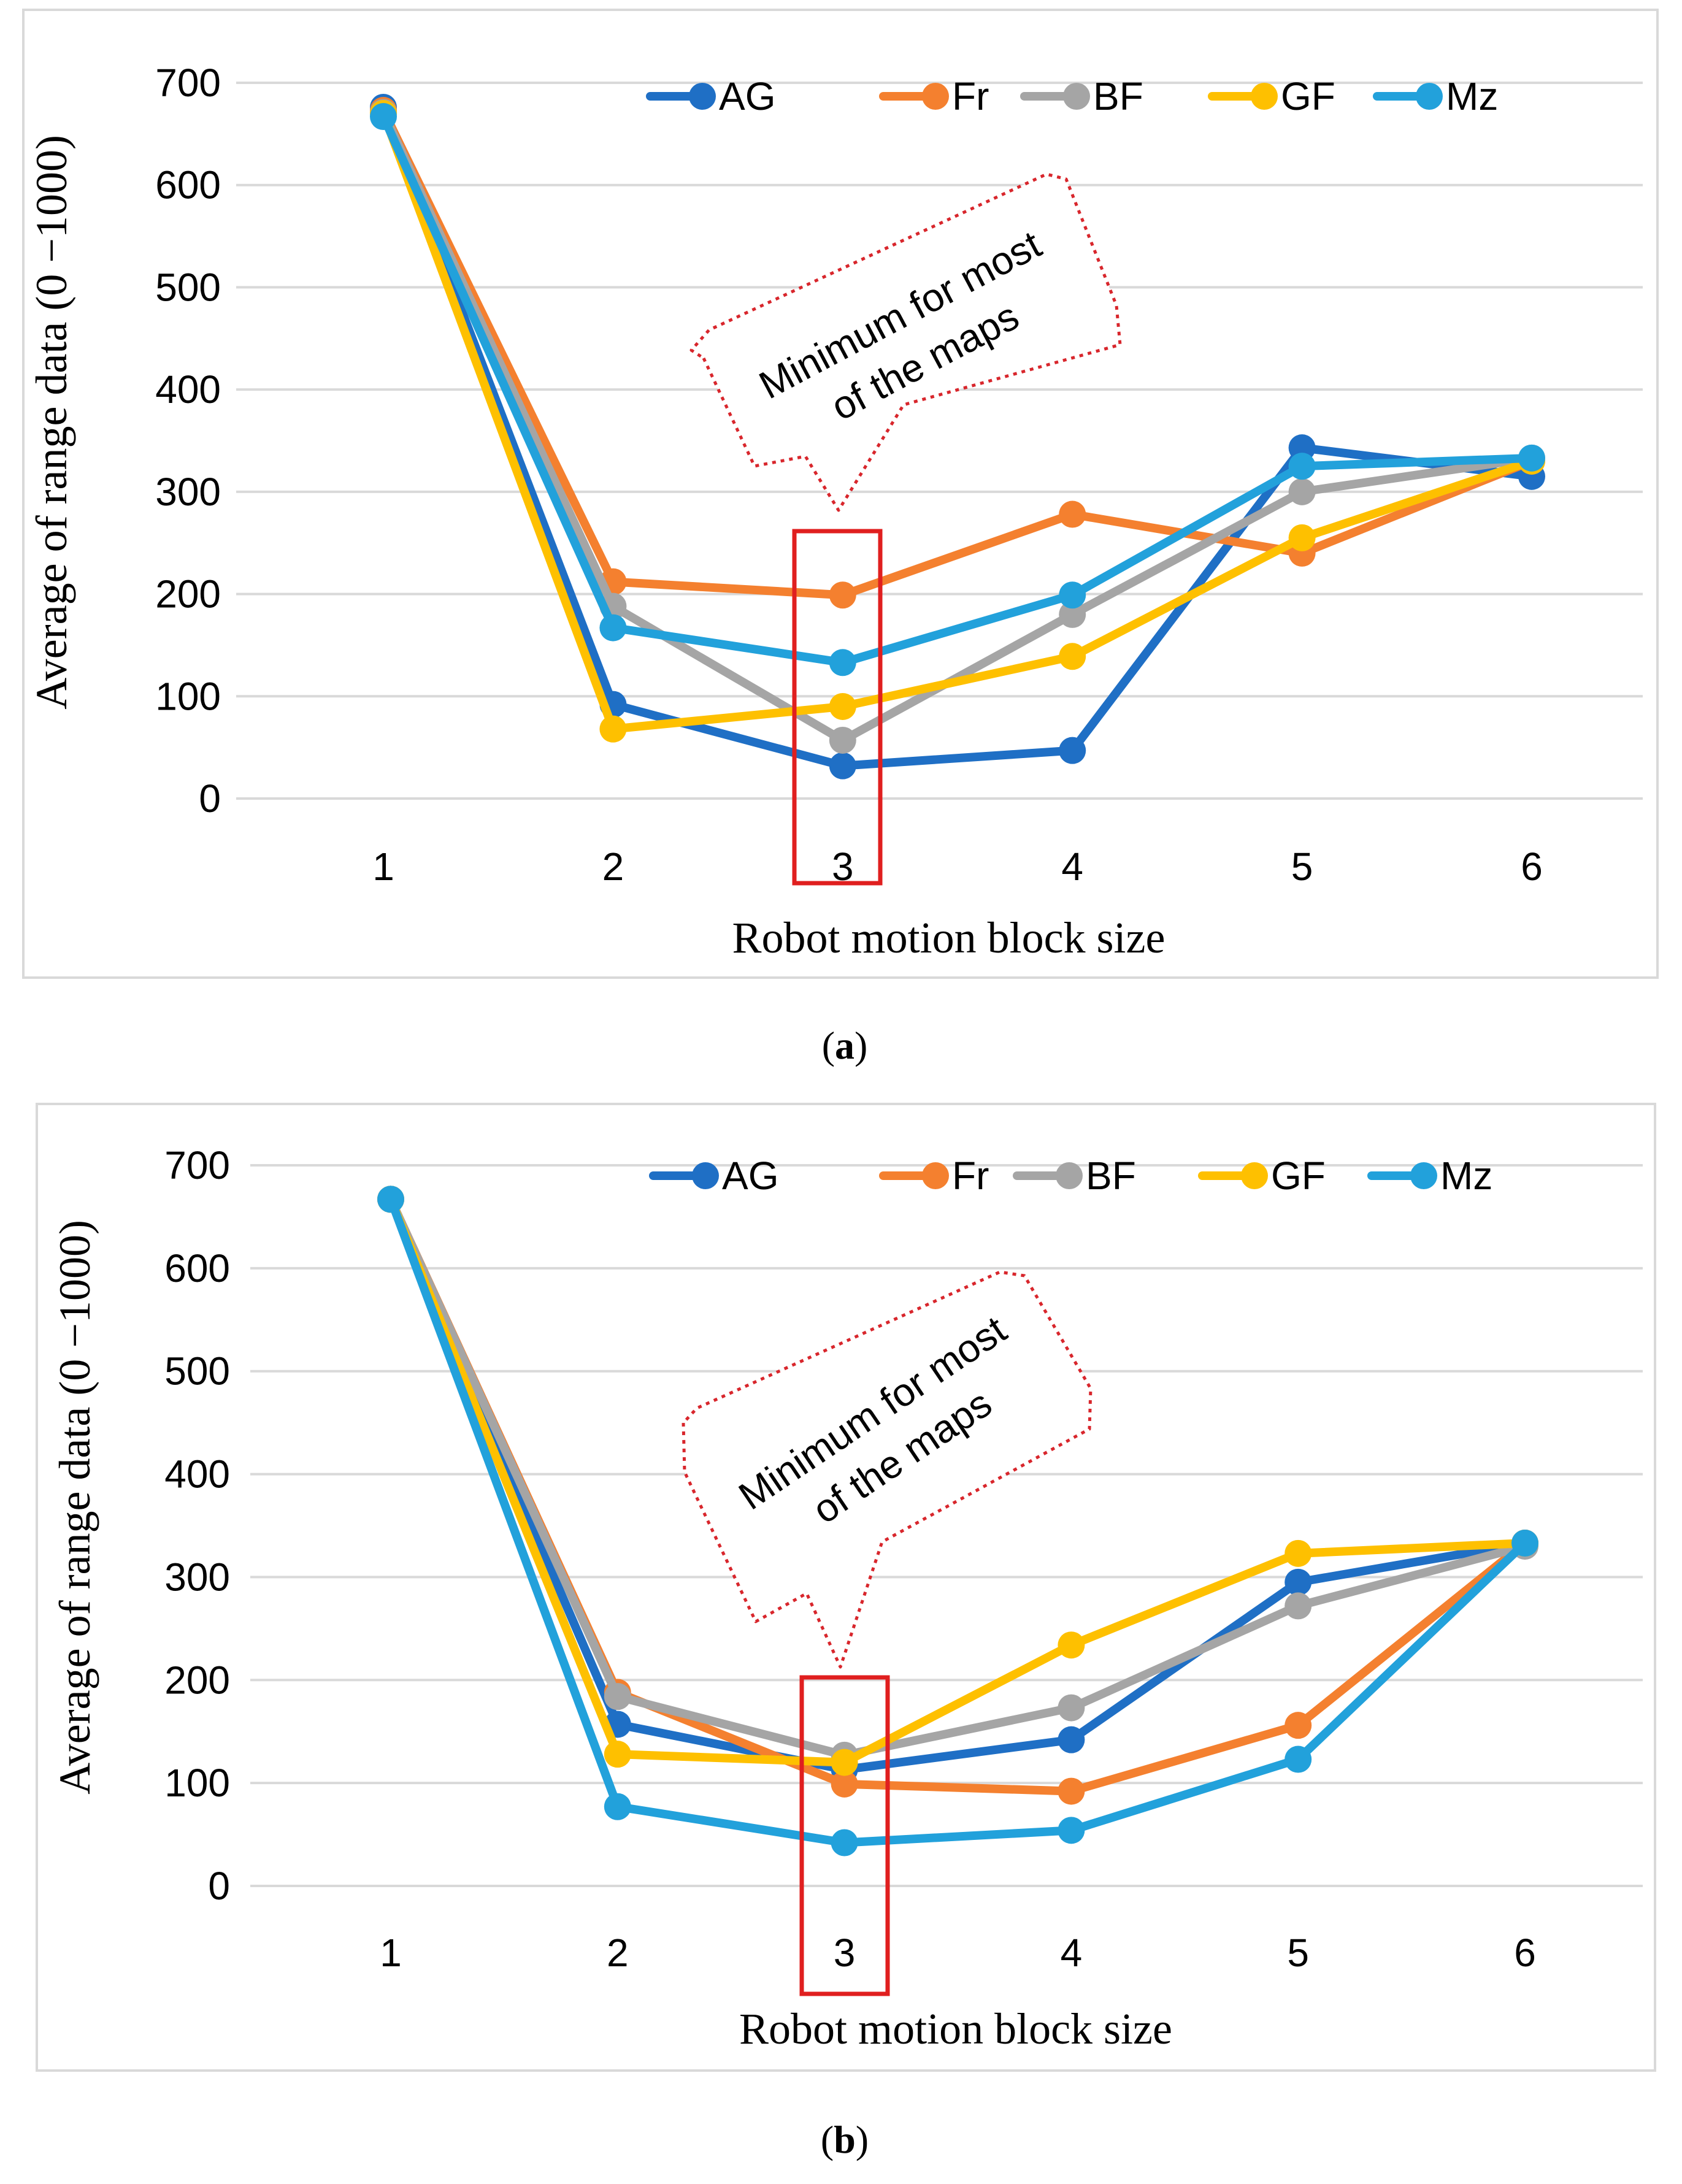 This screenshot has width=1682, height=2184. What do you see at coordinates (906, 342) in the screenshot?
I see `panel-a-callout-bubble` at bounding box center [906, 342].